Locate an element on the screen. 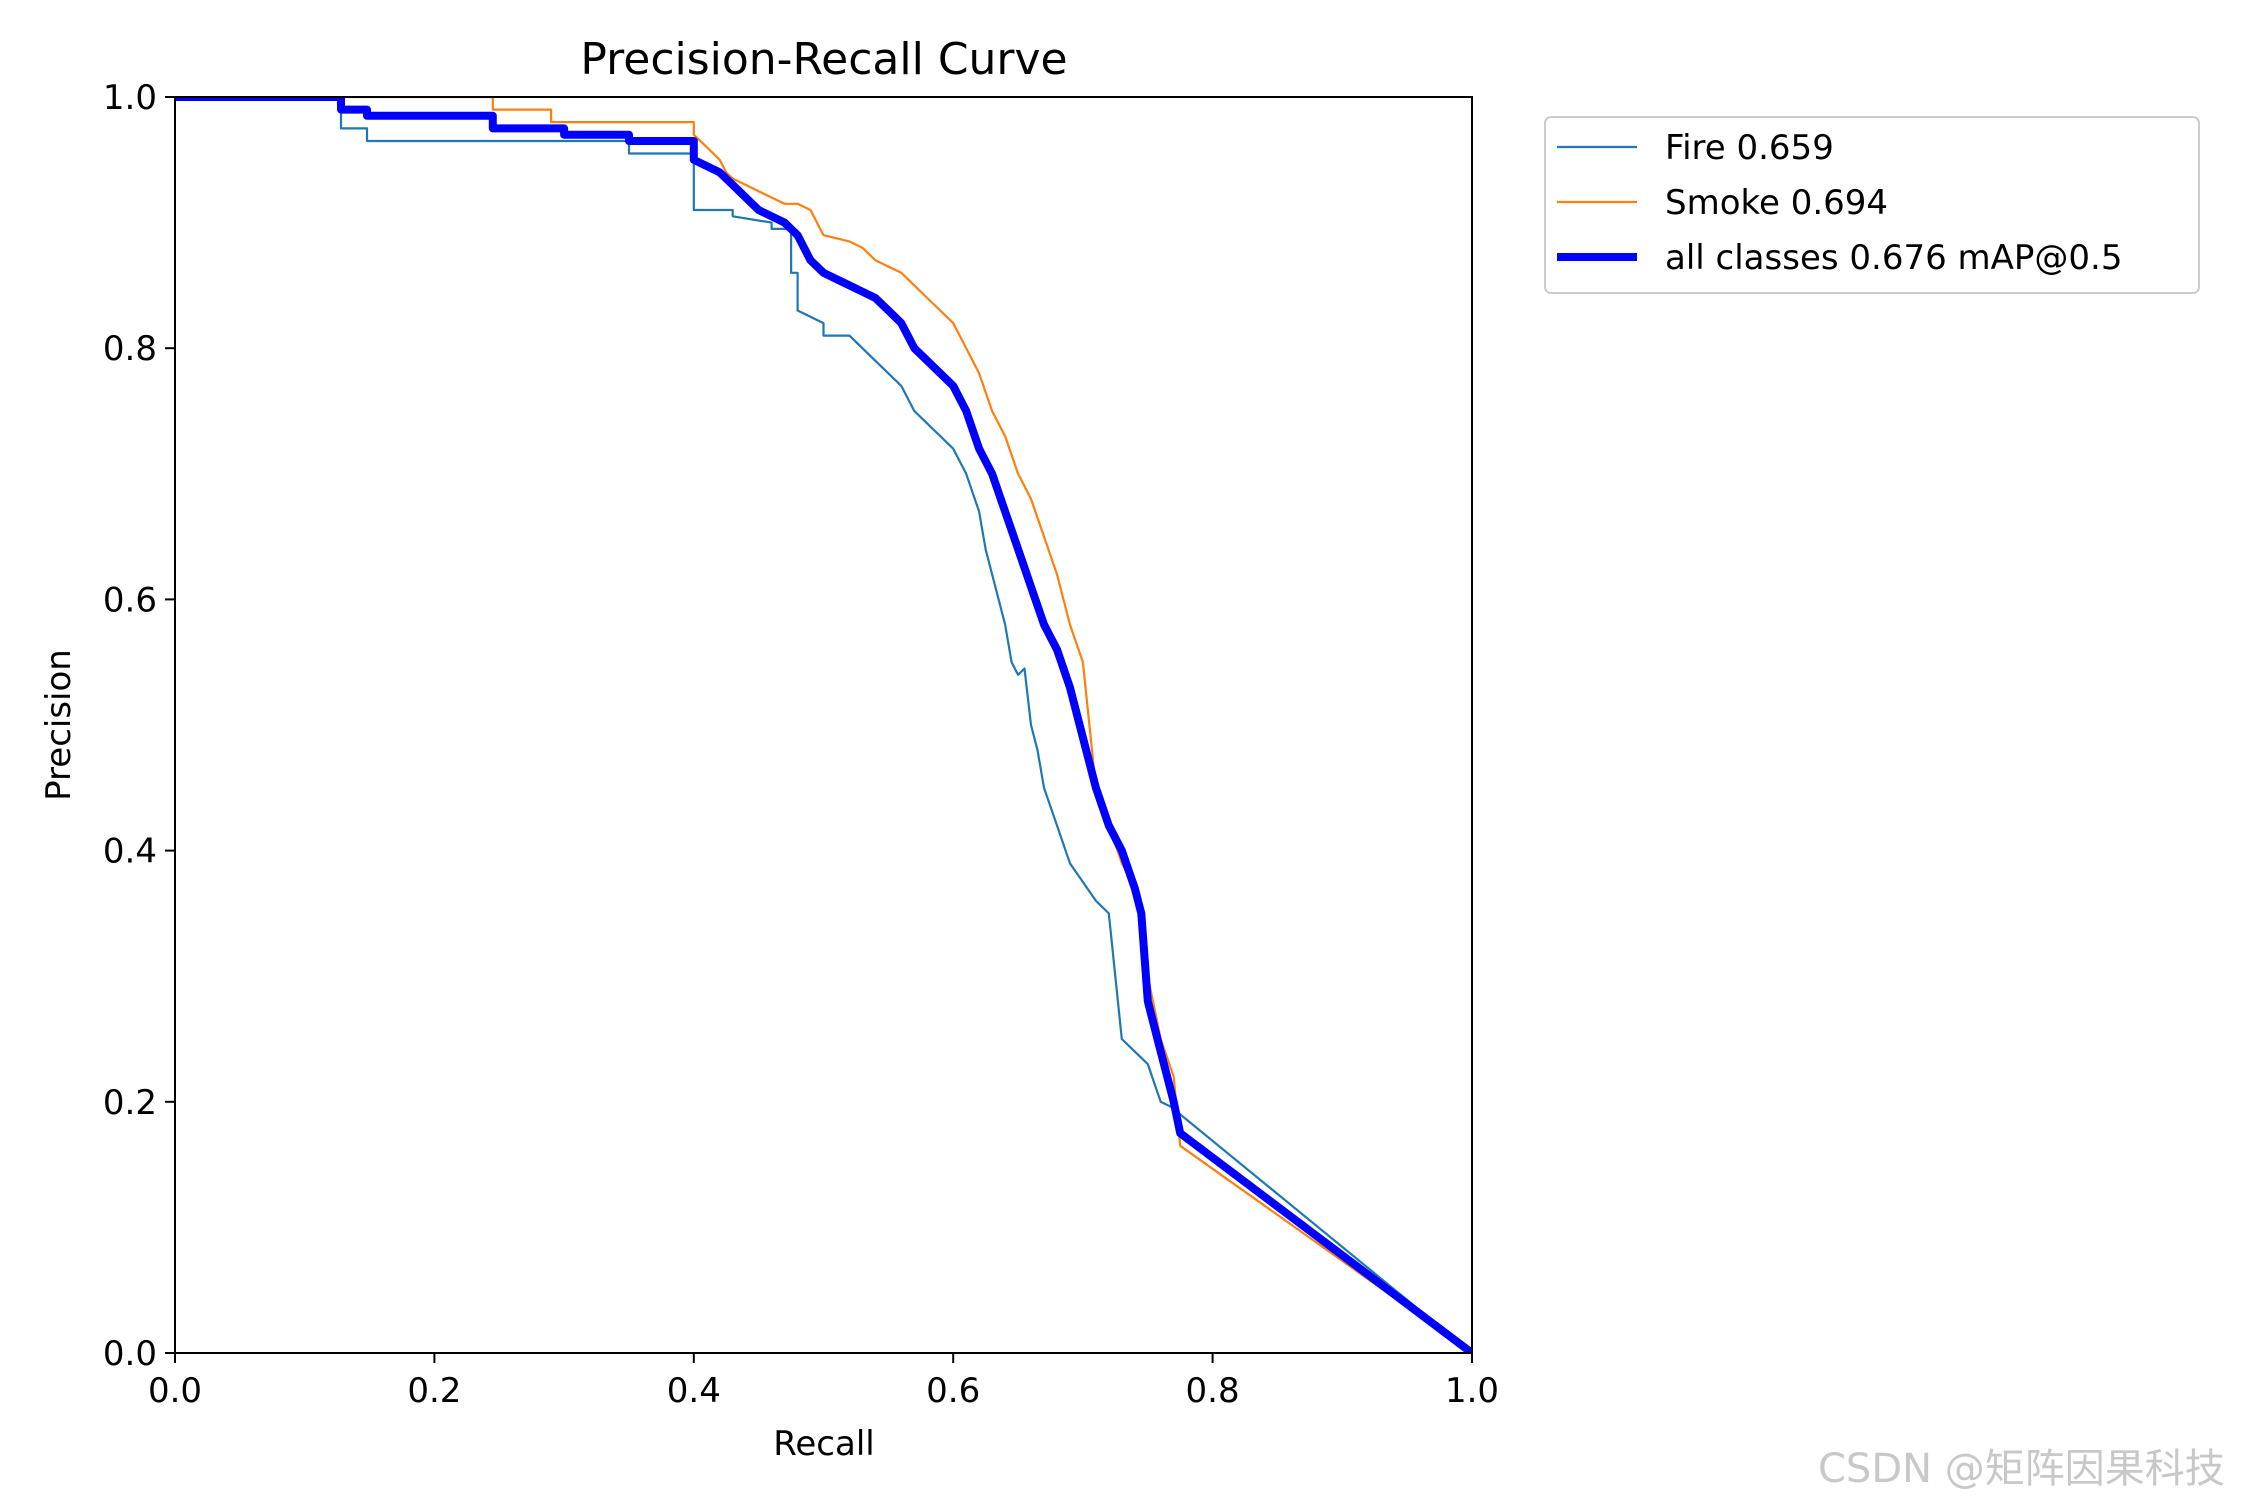  y-tick-label: 0.6 is located at coordinates (130, 600).